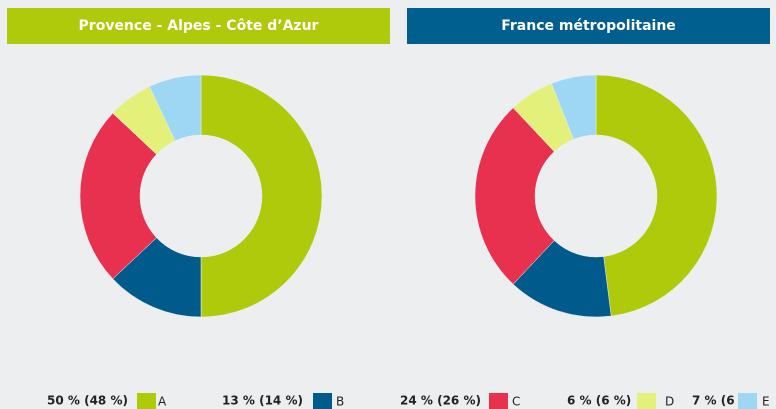 The height and width of the screenshot is (409, 776). I want to click on legend-values: 24 % (26 %), so click(440, 401).